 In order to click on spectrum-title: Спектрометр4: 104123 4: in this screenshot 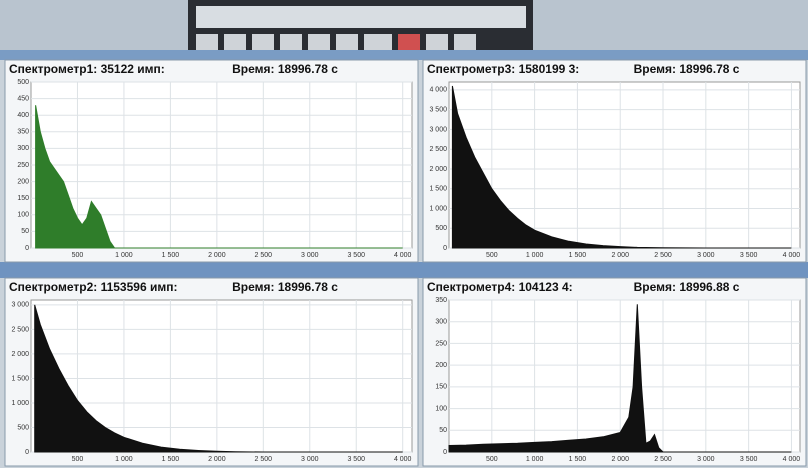, I will do `click(500, 287)`.